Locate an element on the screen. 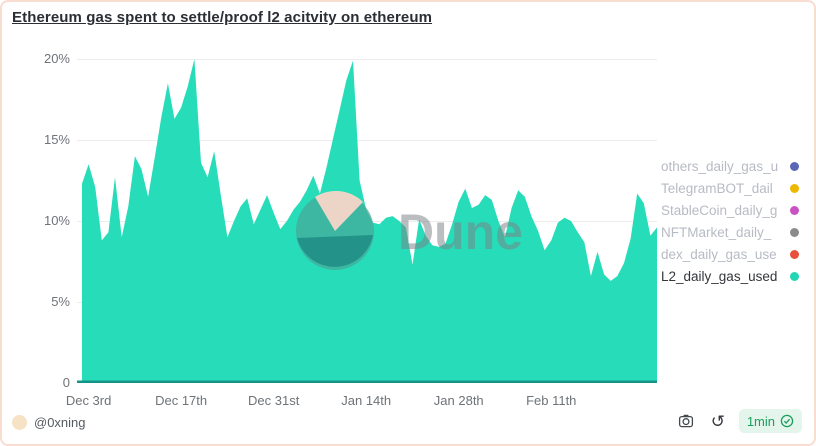 The width and height of the screenshot is (816, 446). check-circle-icon is located at coordinates (787, 421).